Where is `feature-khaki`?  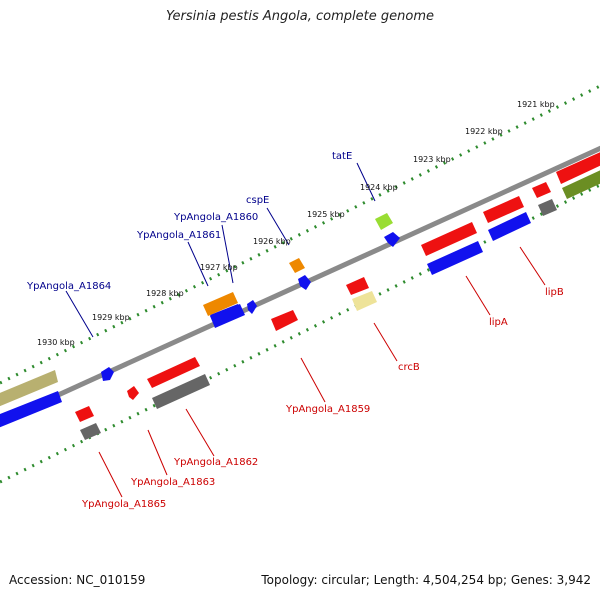
feature-khaki is located at coordinates (29, 388).